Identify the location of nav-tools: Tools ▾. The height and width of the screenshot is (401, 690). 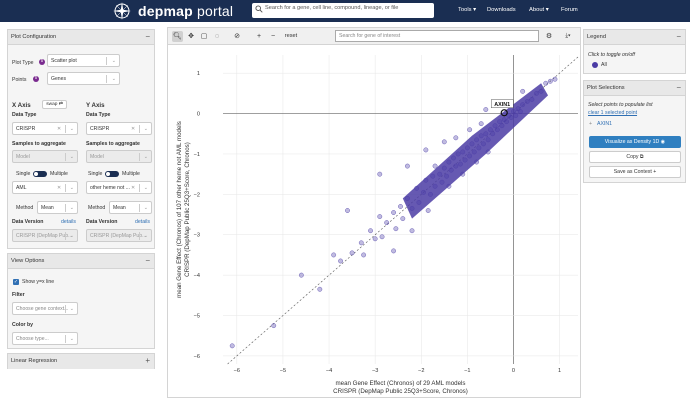
(467, 10).